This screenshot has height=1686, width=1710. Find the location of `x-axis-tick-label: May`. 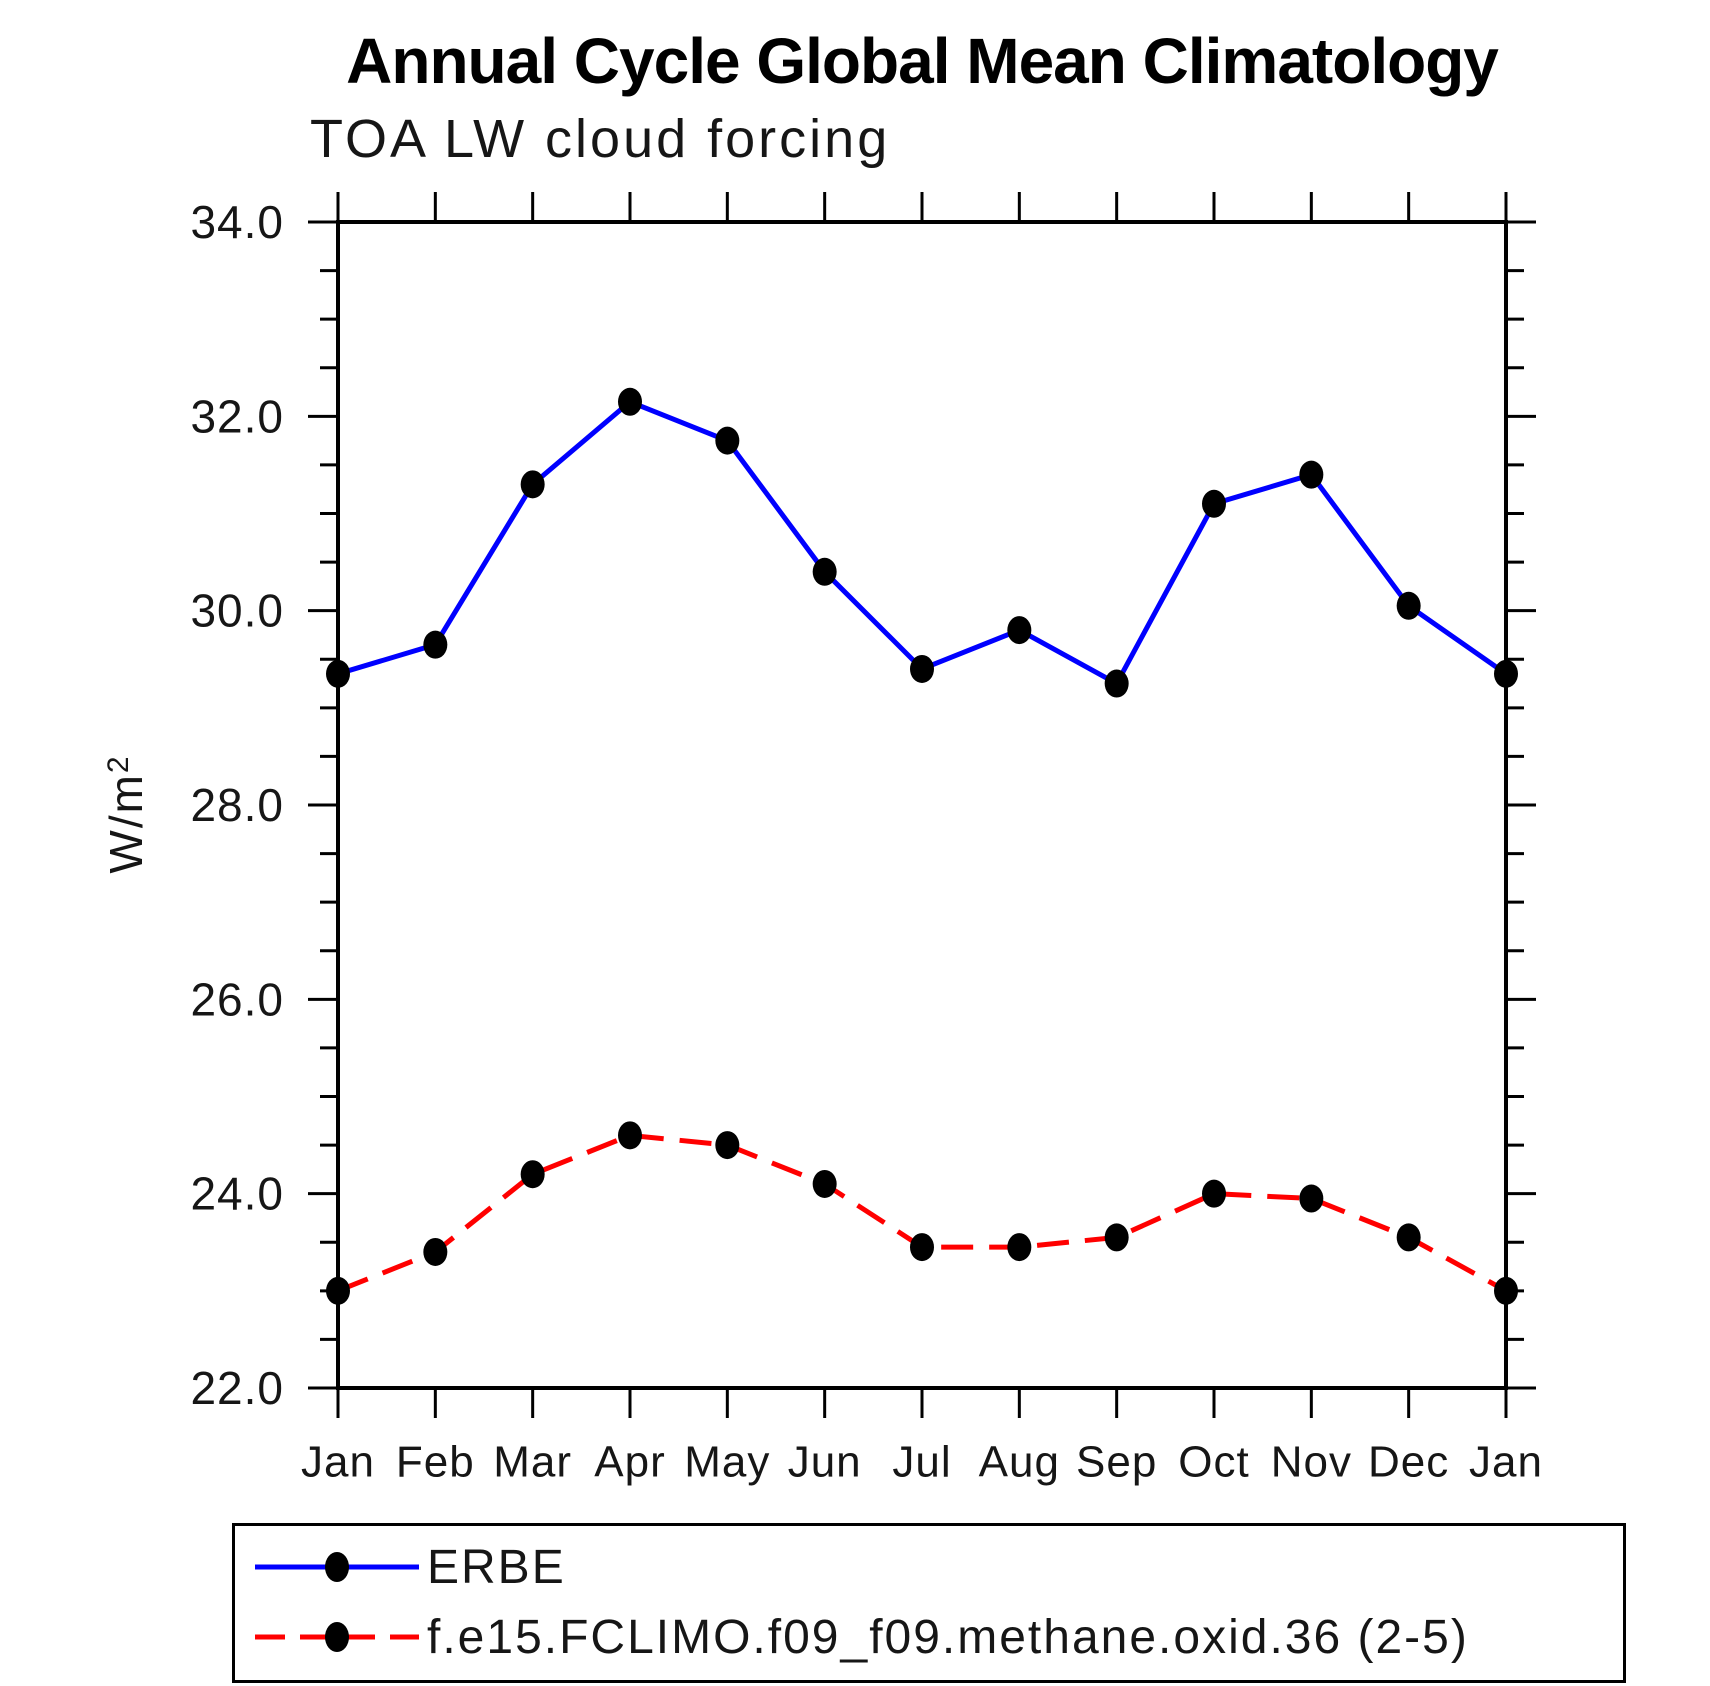

x-axis-tick-label: May is located at coordinates (727, 1462).